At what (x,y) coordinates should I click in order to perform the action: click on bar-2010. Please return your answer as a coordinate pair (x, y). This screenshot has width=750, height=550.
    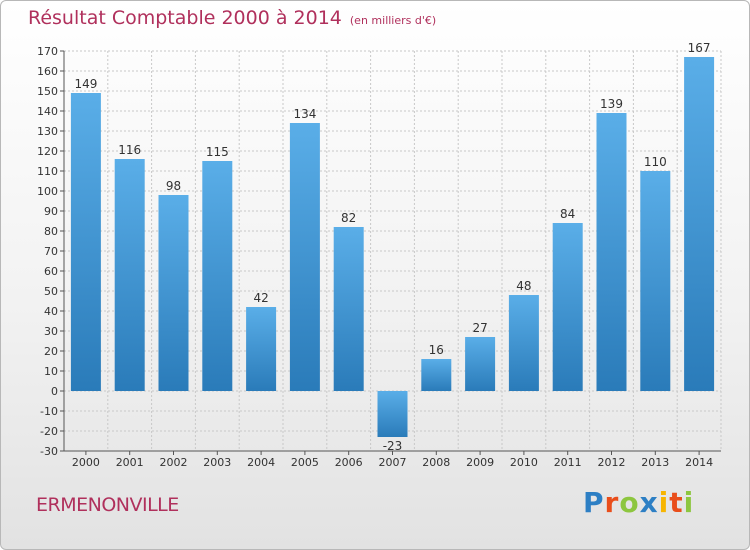
    Looking at the image, I should click on (523, 343).